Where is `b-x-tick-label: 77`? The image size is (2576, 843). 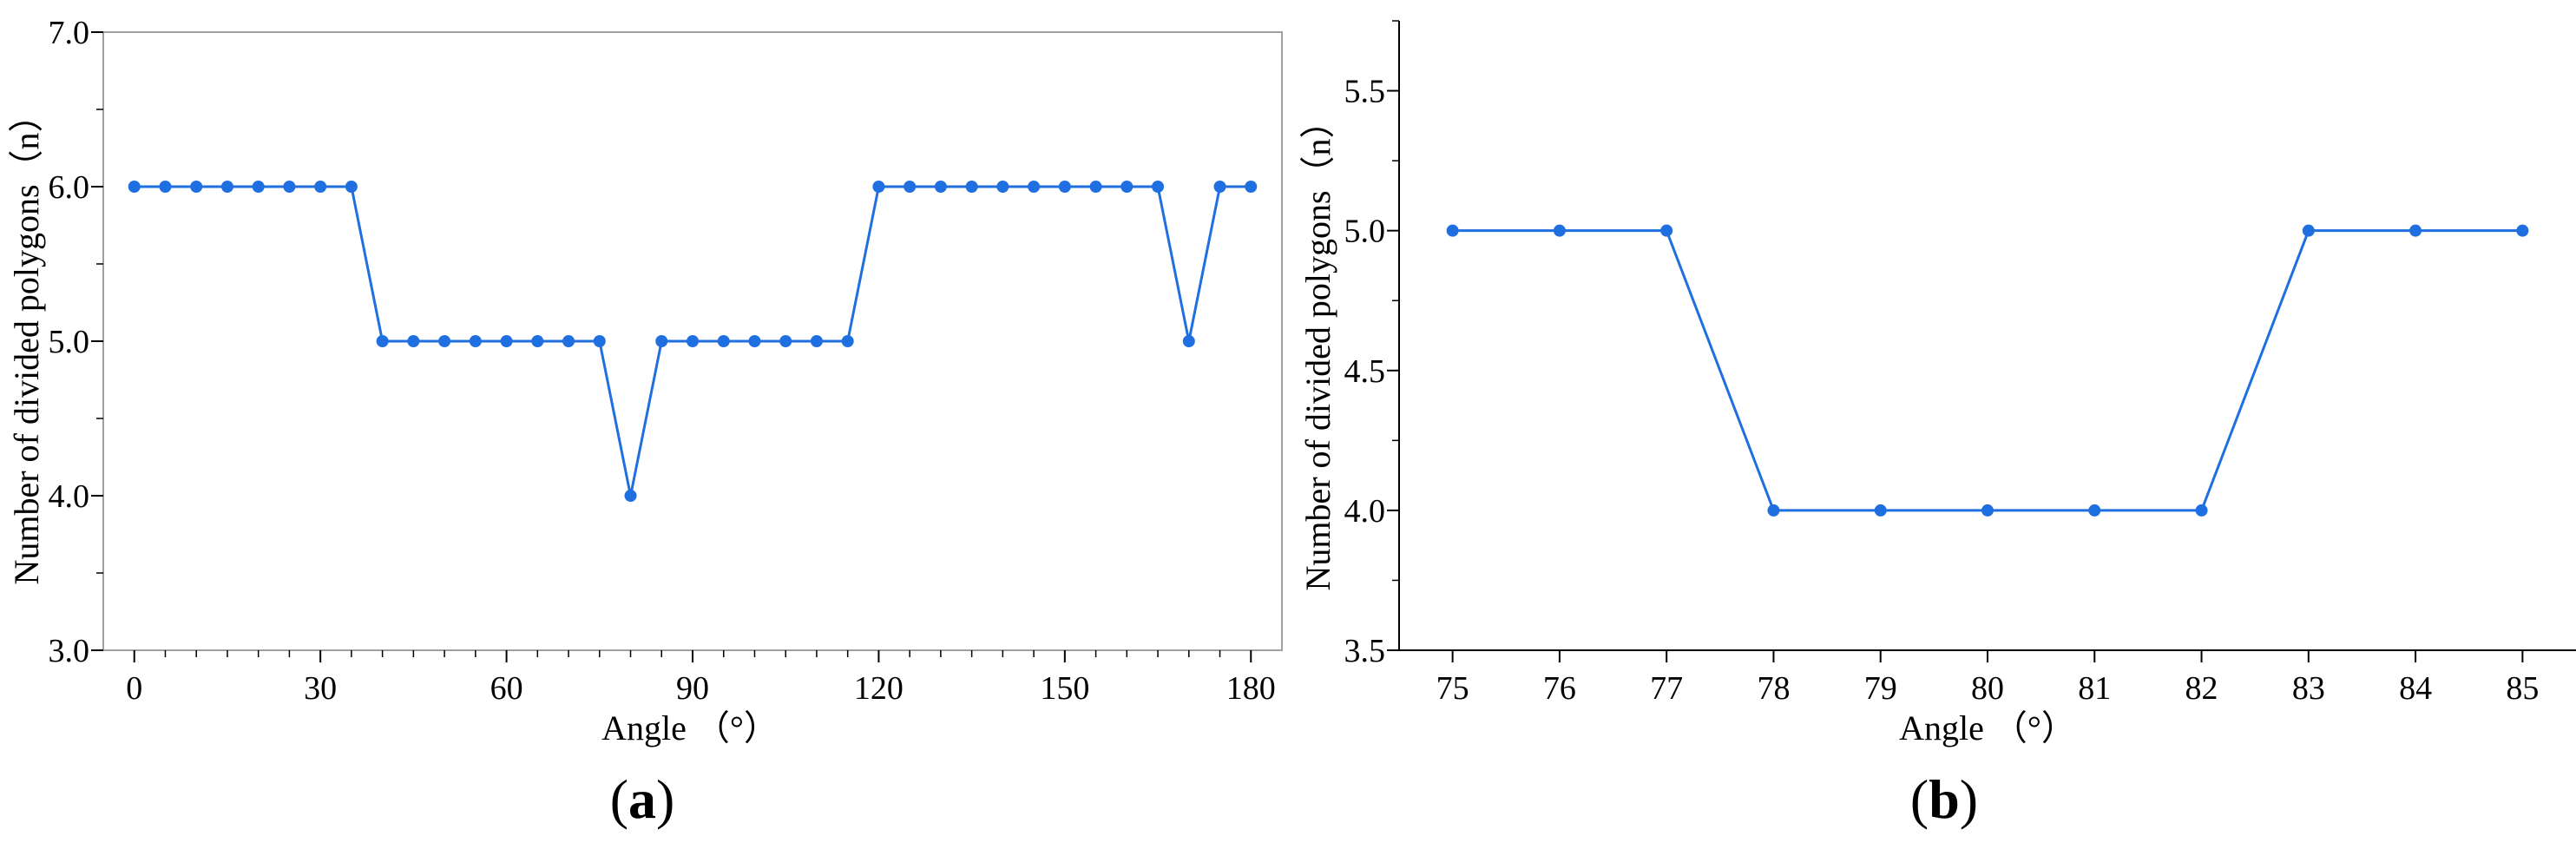 b-x-tick-label: 77 is located at coordinates (1666, 688).